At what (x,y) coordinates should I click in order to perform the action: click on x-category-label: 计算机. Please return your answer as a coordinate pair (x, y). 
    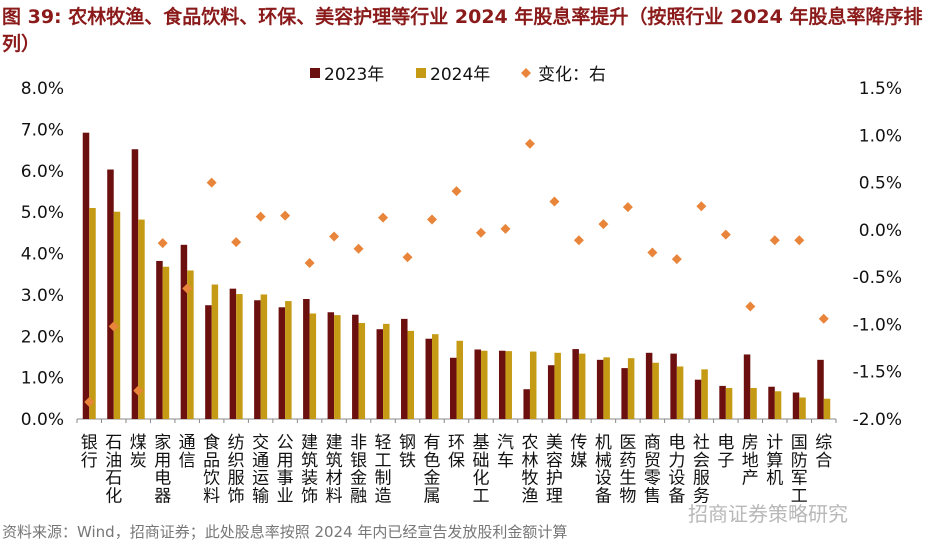
    Looking at the image, I should click on (774, 461).